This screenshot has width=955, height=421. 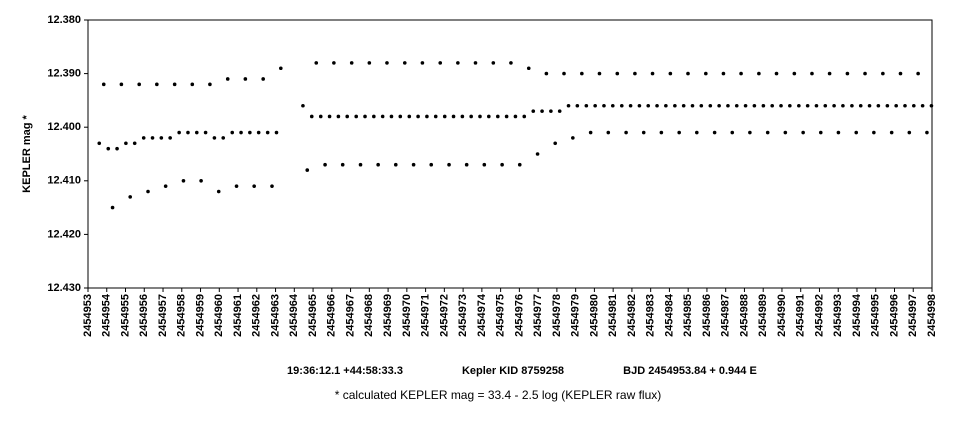 What do you see at coordinates (594, 315) in the screenshot?
I see `x-tick-label: 2454980` at bounding box center [594, 315].